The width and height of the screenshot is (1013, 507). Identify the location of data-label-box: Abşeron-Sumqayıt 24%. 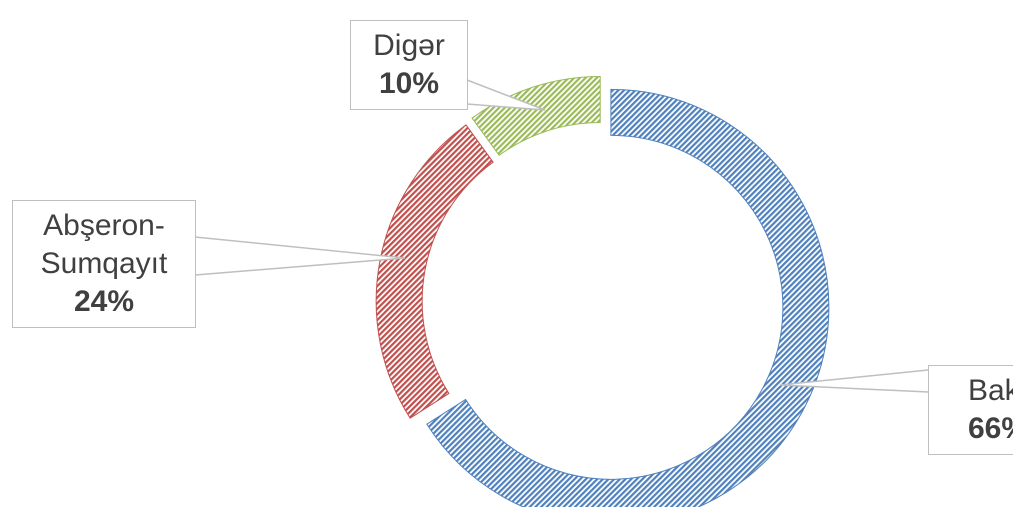
(104, 264).